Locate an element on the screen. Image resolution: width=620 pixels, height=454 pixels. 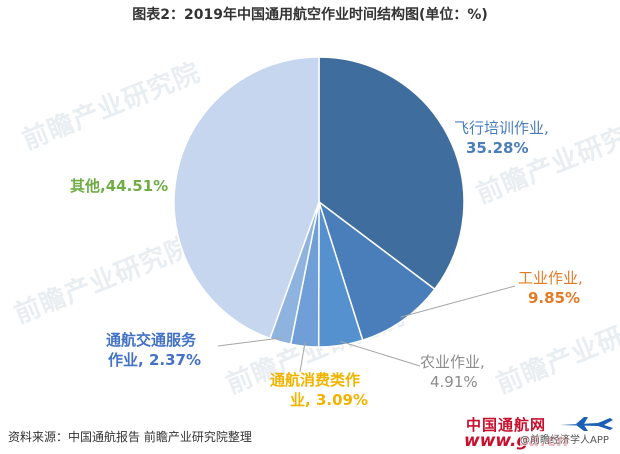
label-consumer: 通航消费类作 业, 3.09% is located at coordinates (319, 390).